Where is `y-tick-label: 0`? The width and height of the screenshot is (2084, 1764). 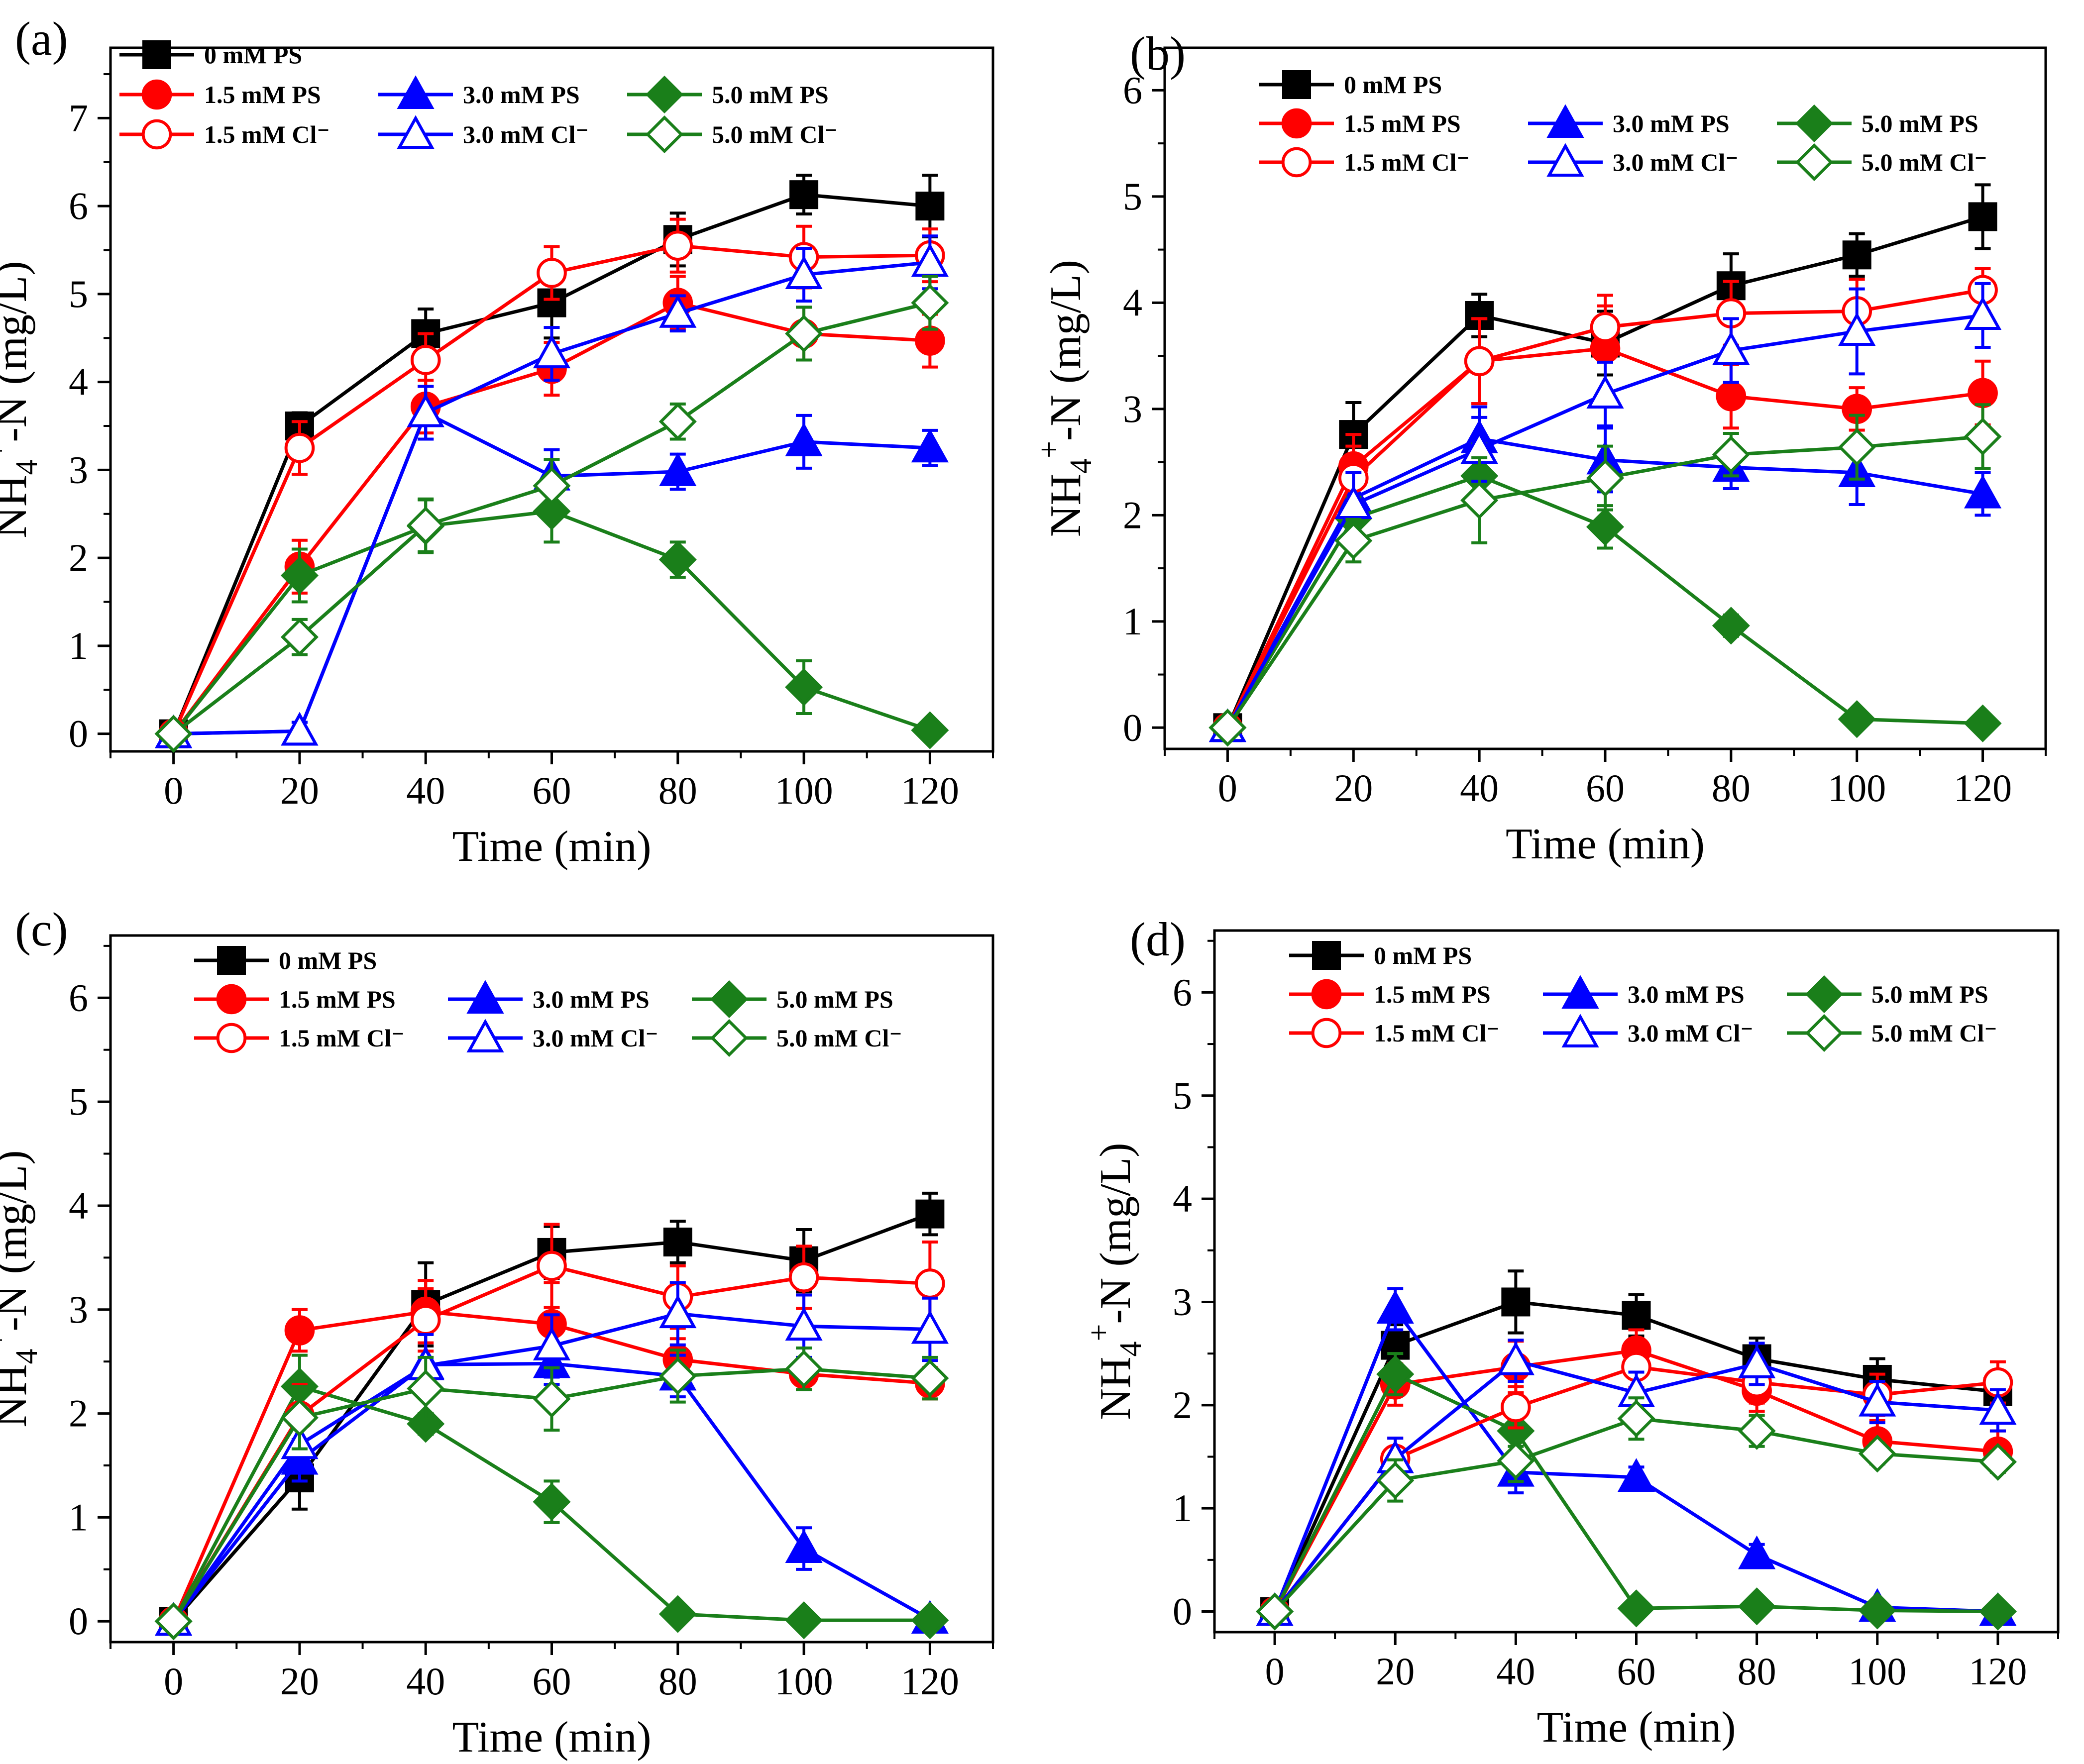
y-tick-label: 0 is located at coordinates (1182, 1611).